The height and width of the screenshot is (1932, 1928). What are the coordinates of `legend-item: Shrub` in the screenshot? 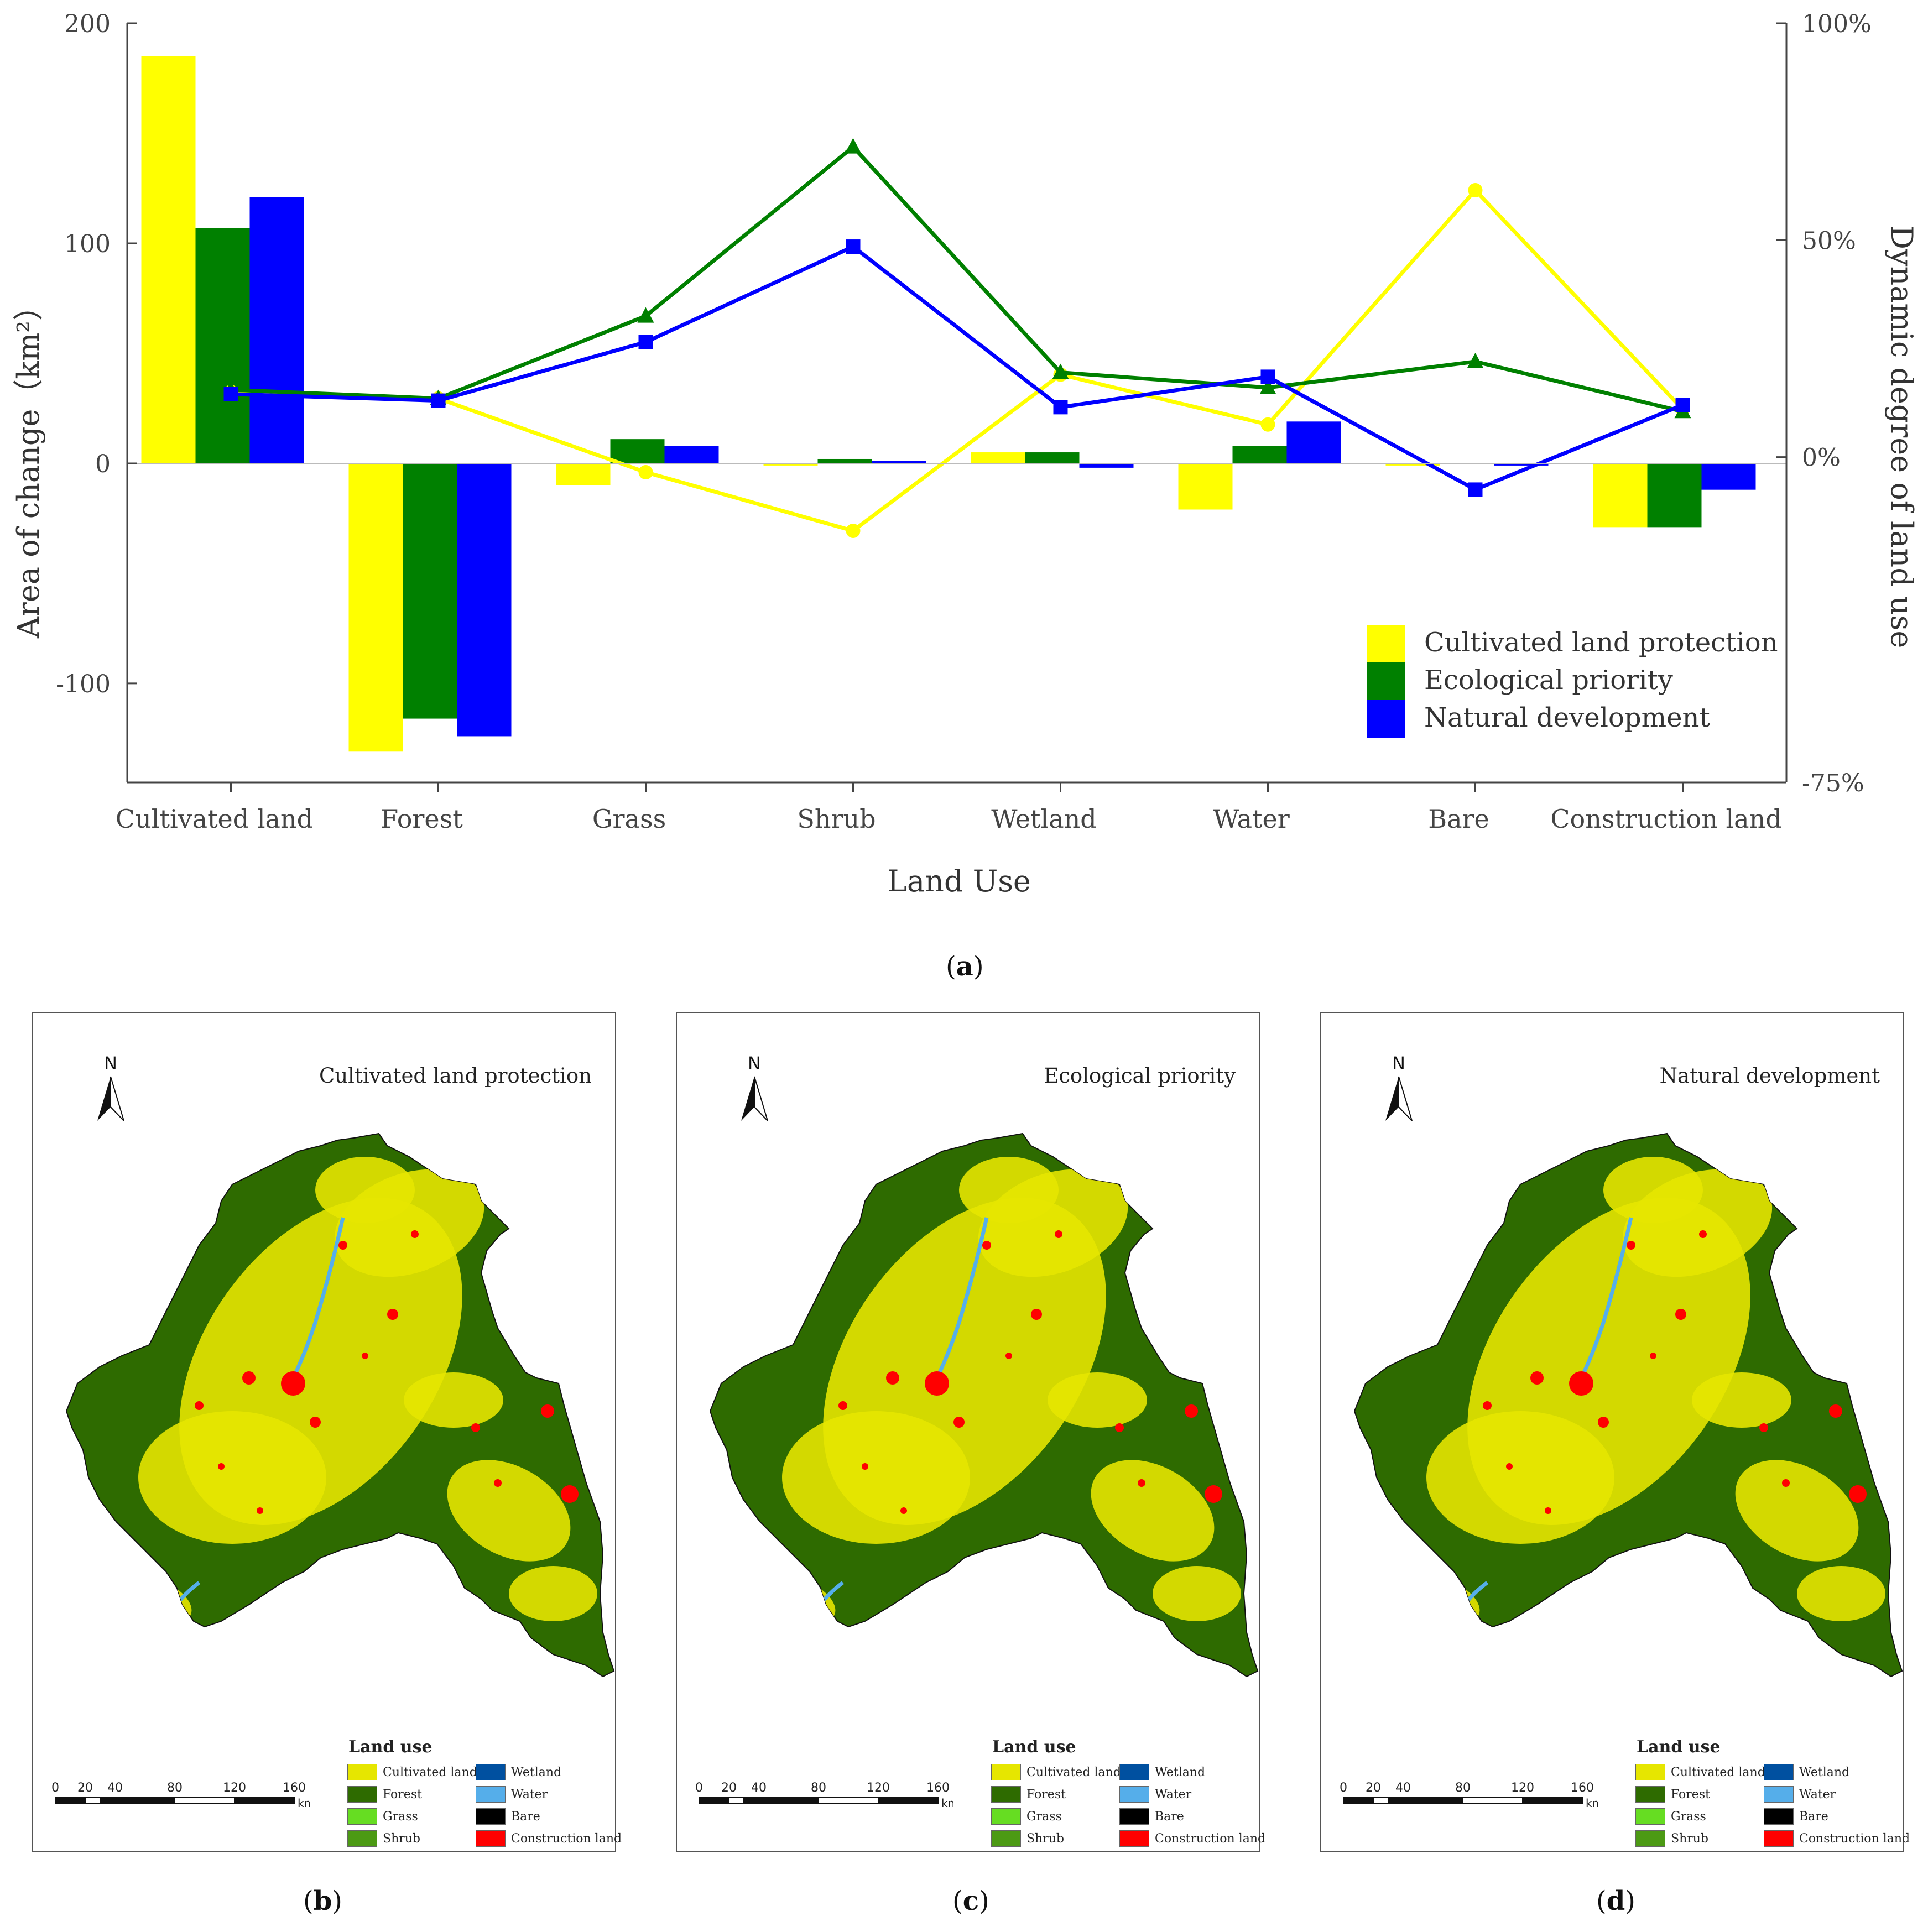 It's located at (383, 1839).